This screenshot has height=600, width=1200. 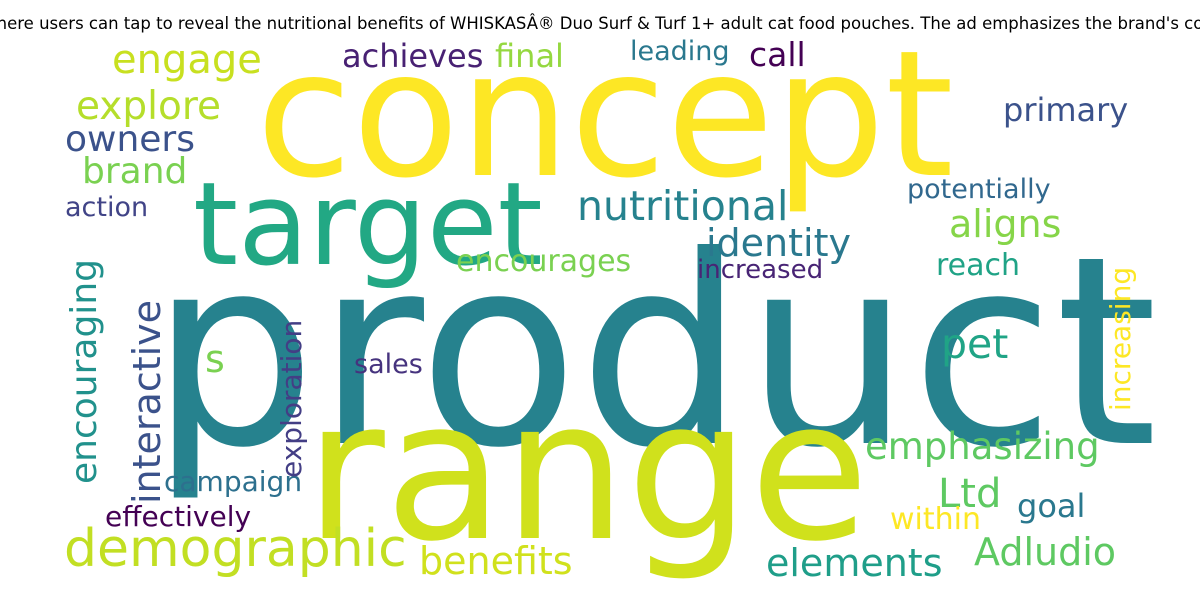 I want to click on word-campaign: campaign, so click(x=233, y=481).